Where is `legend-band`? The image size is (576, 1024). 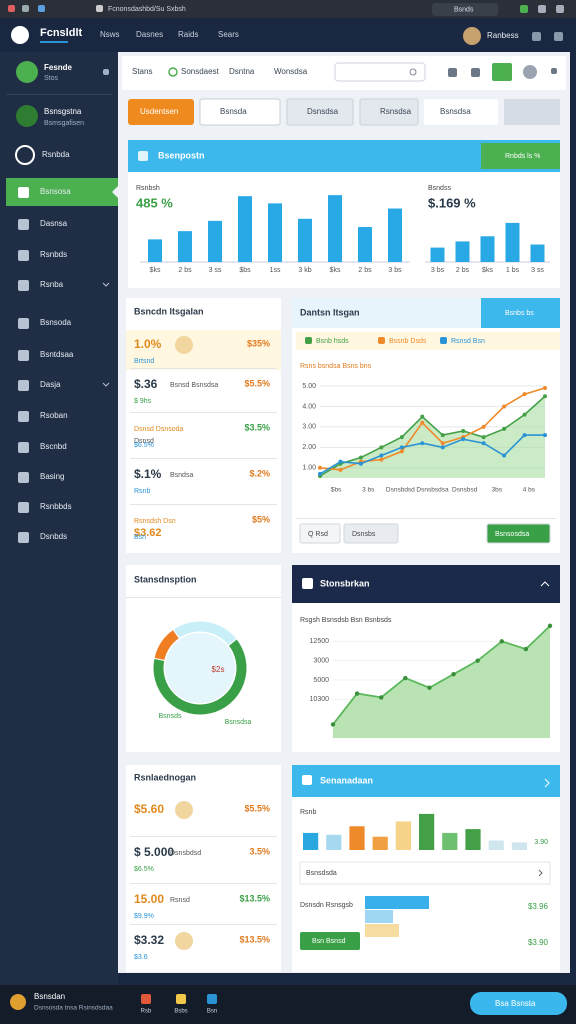
legend-band is located at coordinates (428, 341).